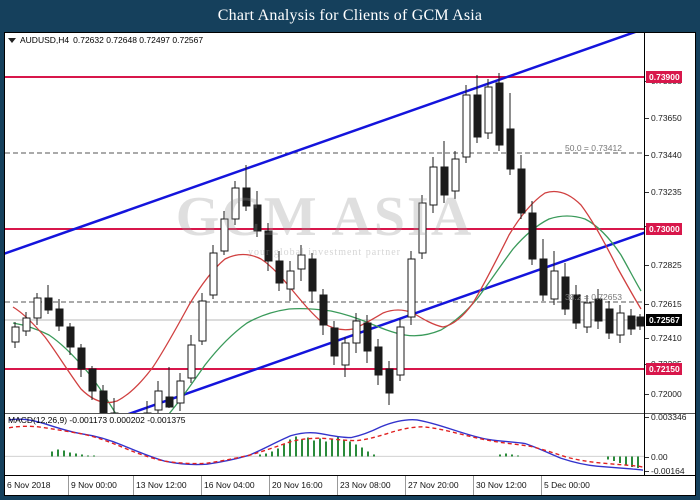 Image resolution: width=700 pixels, height=500 pixels. What do you see at coordinates (161, 485) in the screenshot?
I see `time-axis-label: 13 Nov 12:00` at bounding box center [161, 485].